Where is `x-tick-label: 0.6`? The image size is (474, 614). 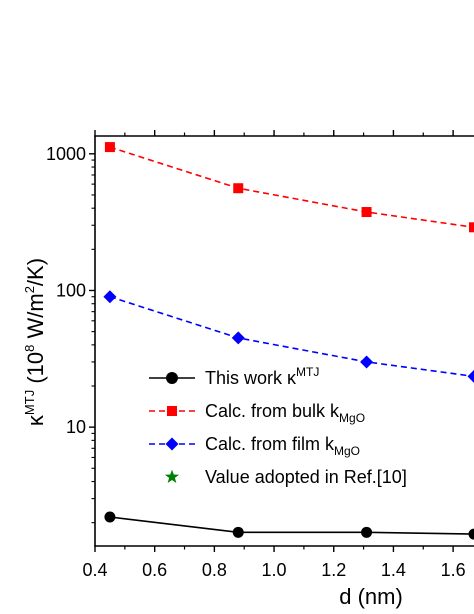
x-tick-label: 0.6 is located at coordinates (154, 570).